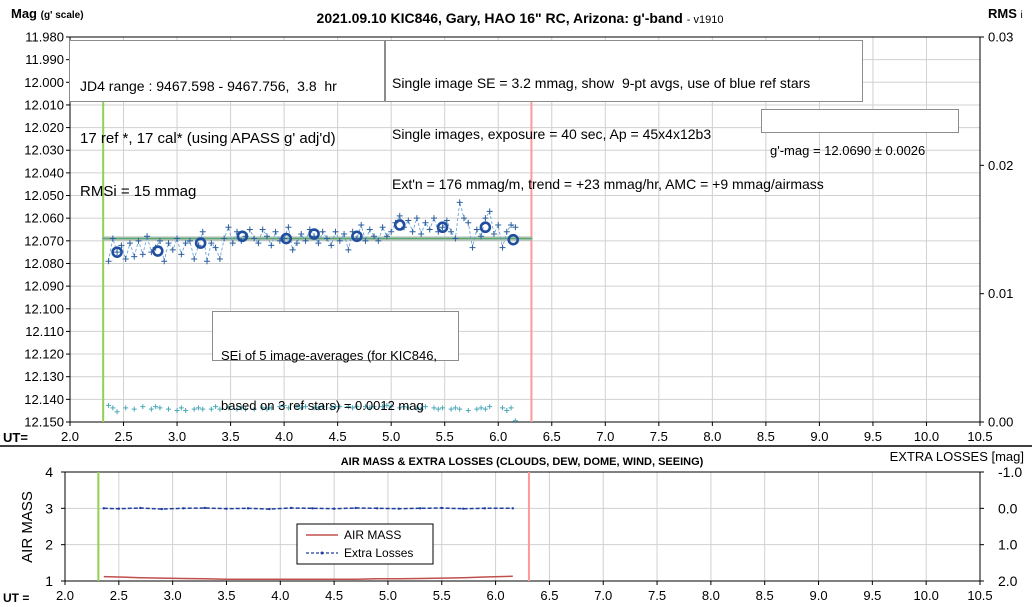 The image size is (1032, 607). I want to click on bottom-xtick-label: 5.0, so click(388, 595).